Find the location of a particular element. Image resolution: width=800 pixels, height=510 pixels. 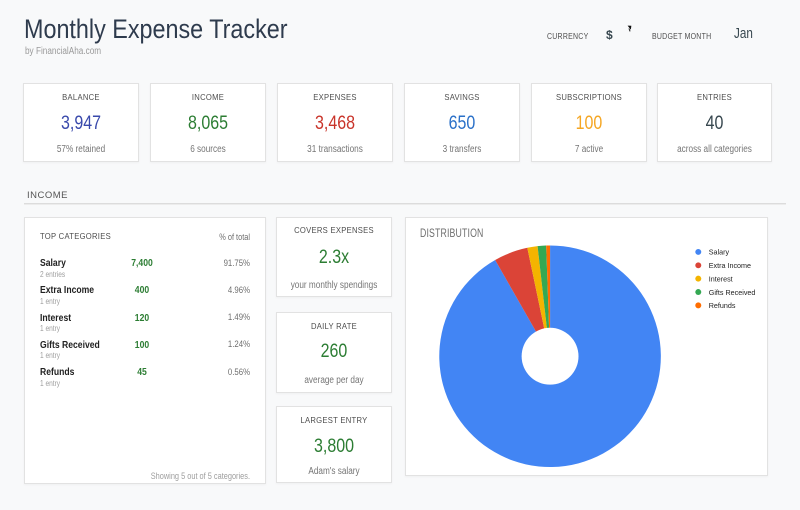

svg-text: Interest is located at coordinates (721, 279).